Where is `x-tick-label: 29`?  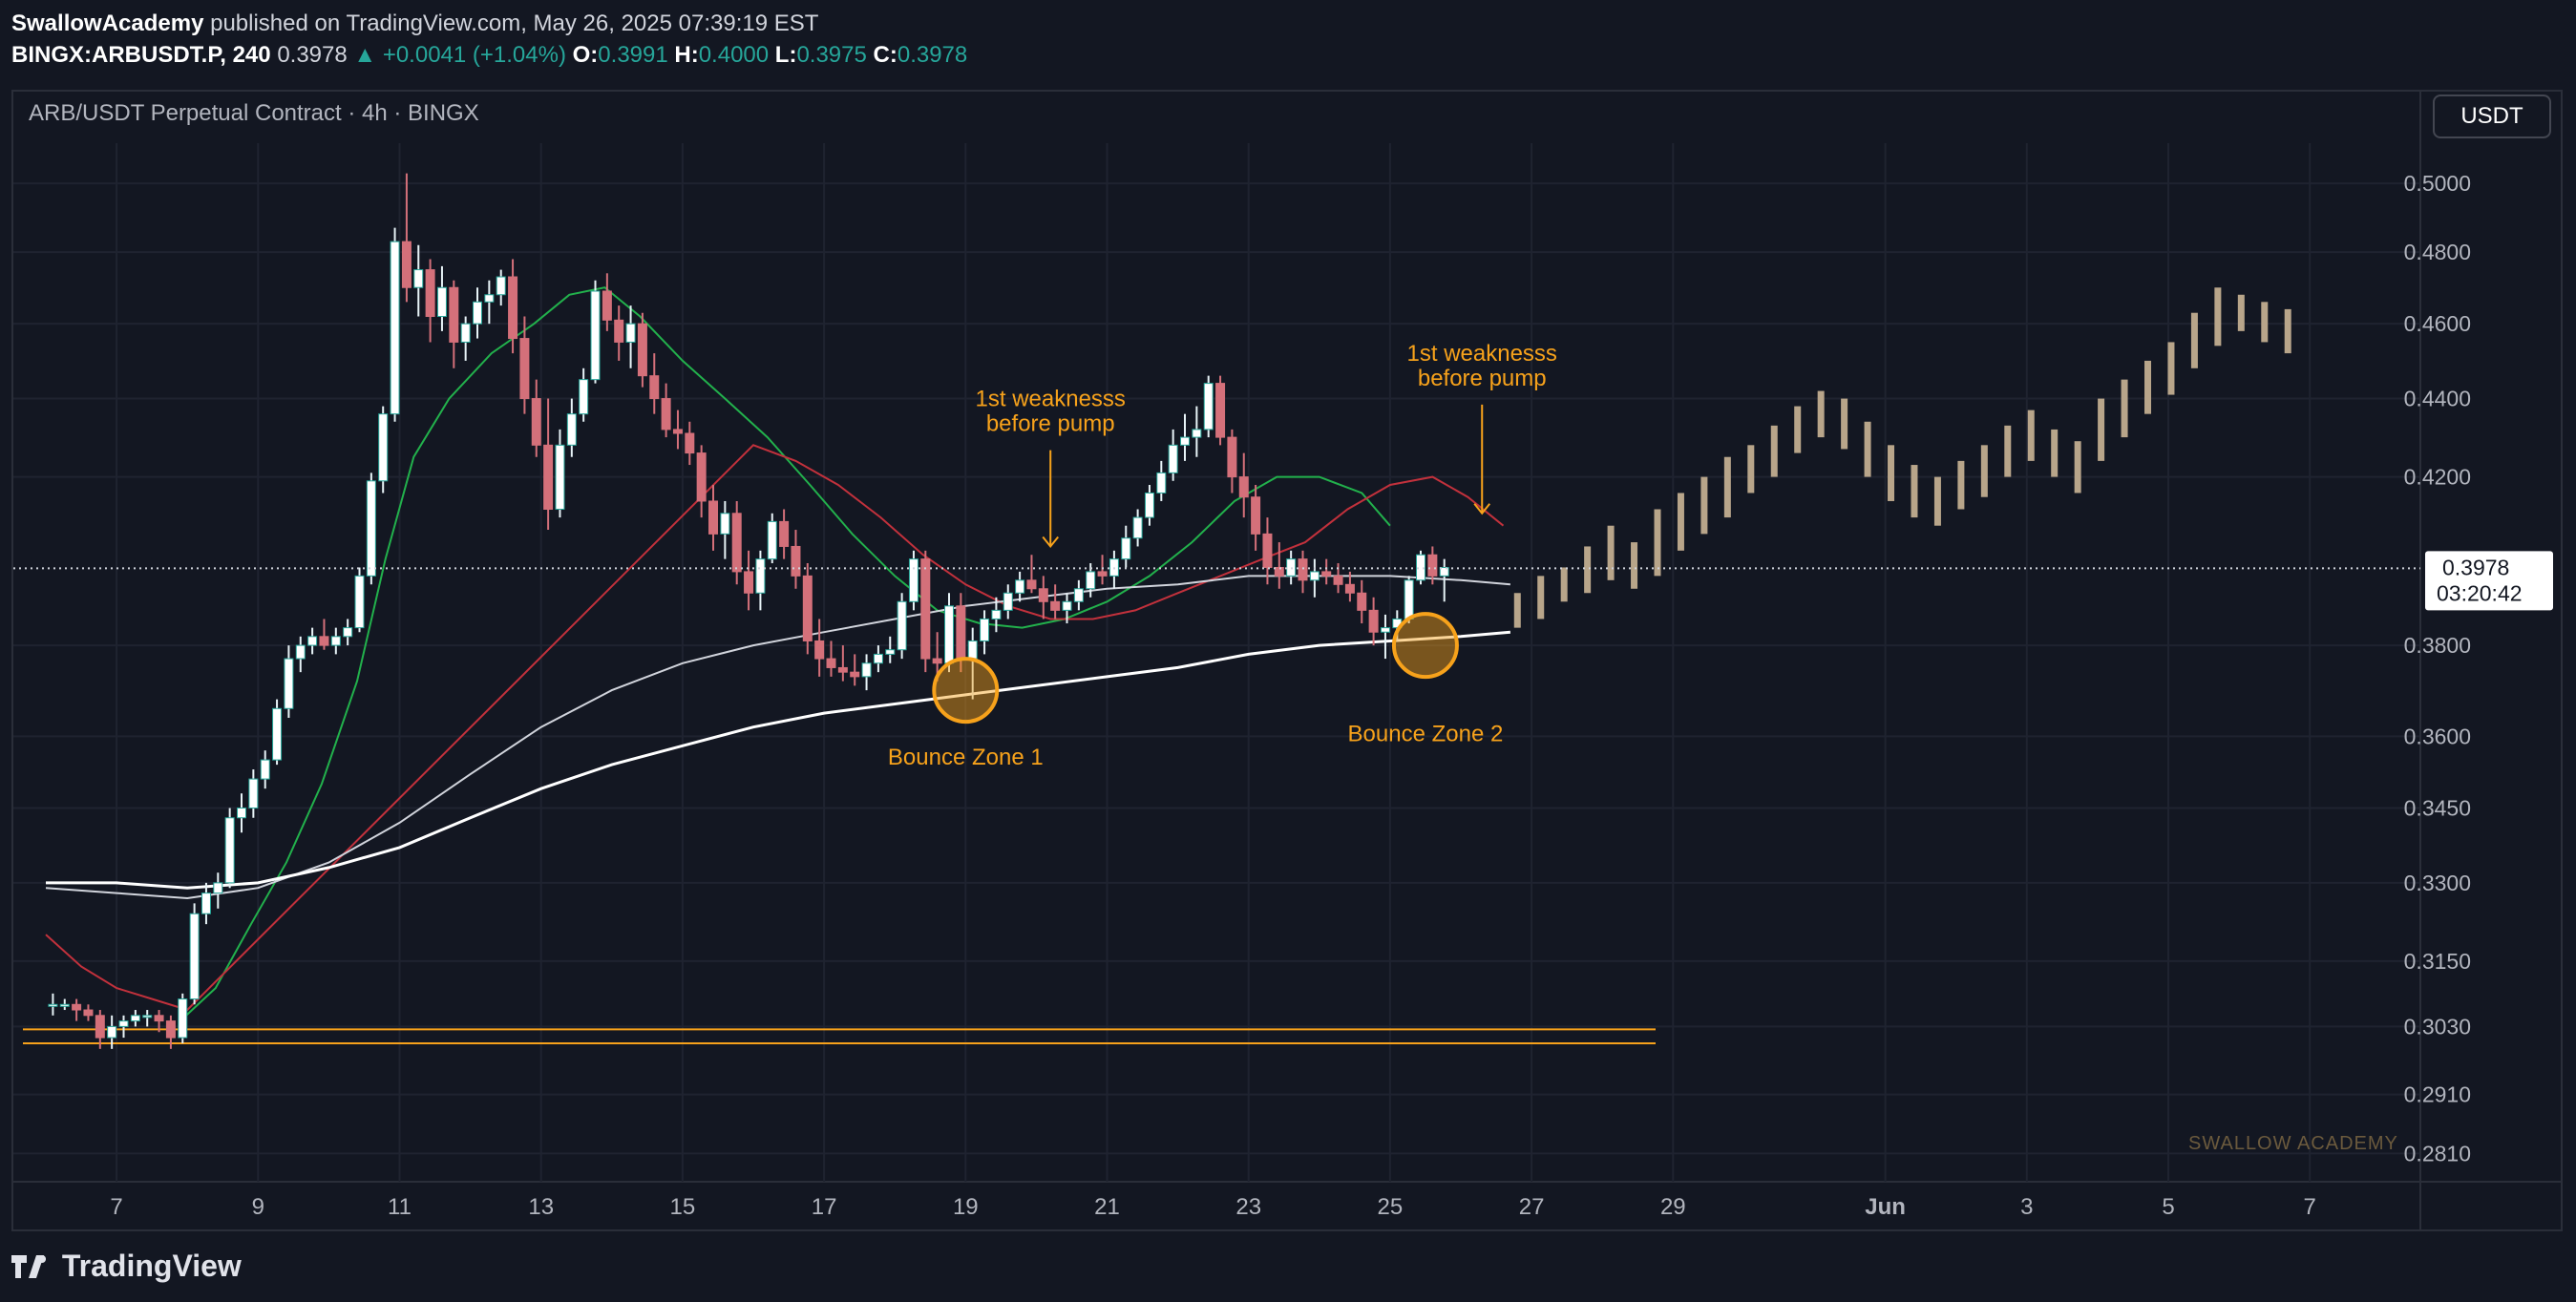 x-tick-label: 29 is located at coordinates (1673, 1207).